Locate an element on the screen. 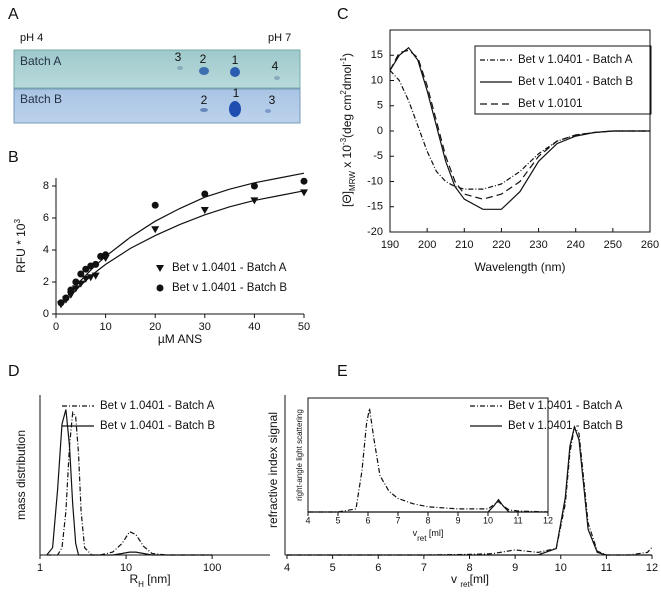  axis-label-part: H is located at coordinates (141, 584).